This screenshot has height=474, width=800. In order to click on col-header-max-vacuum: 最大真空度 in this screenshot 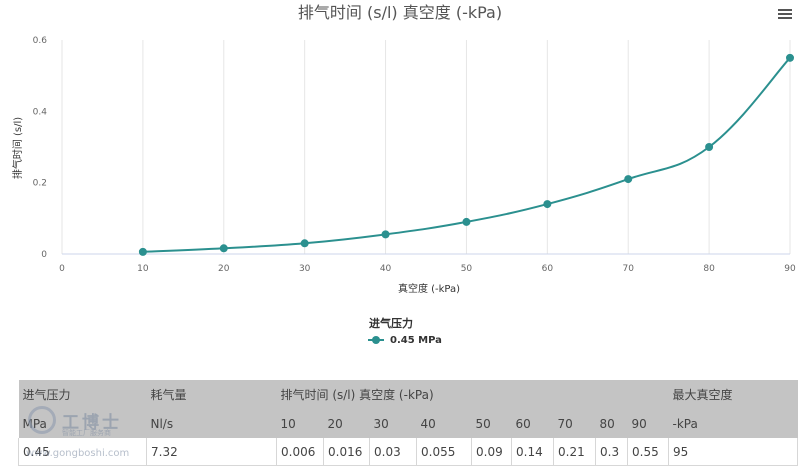, I will do `click(733, 394)`.